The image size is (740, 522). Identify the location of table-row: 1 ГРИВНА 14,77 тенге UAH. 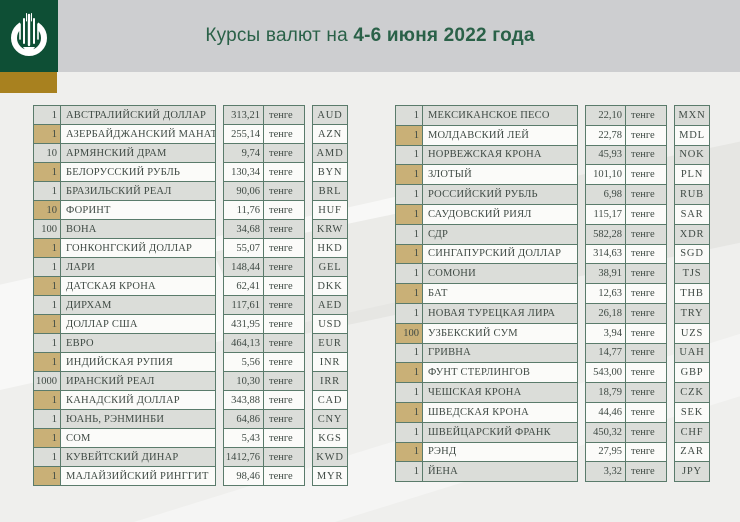
(554, 353).